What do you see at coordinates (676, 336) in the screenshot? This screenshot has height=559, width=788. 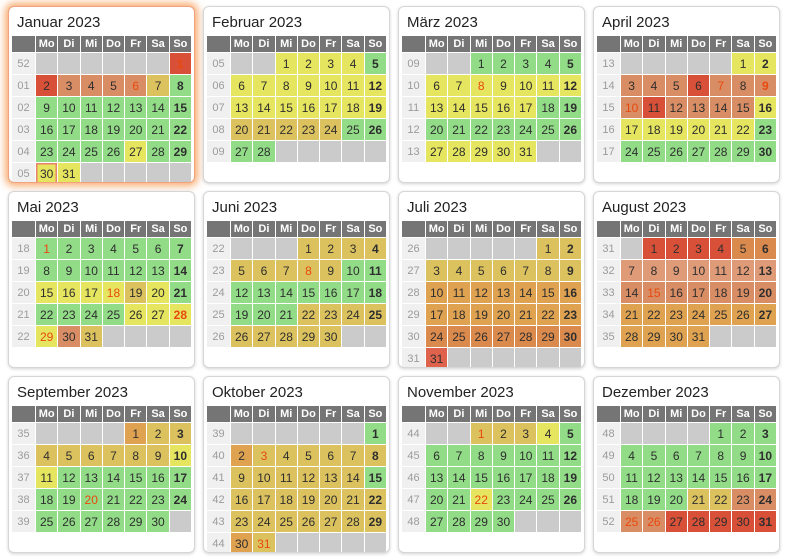 I see `day-cell: 30` at bounding box center [676, 336].